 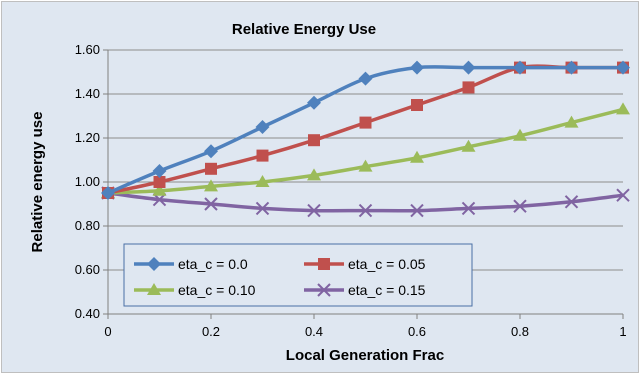 I want to click on y-tick-label: 0.80, so click(x=87, y=225).